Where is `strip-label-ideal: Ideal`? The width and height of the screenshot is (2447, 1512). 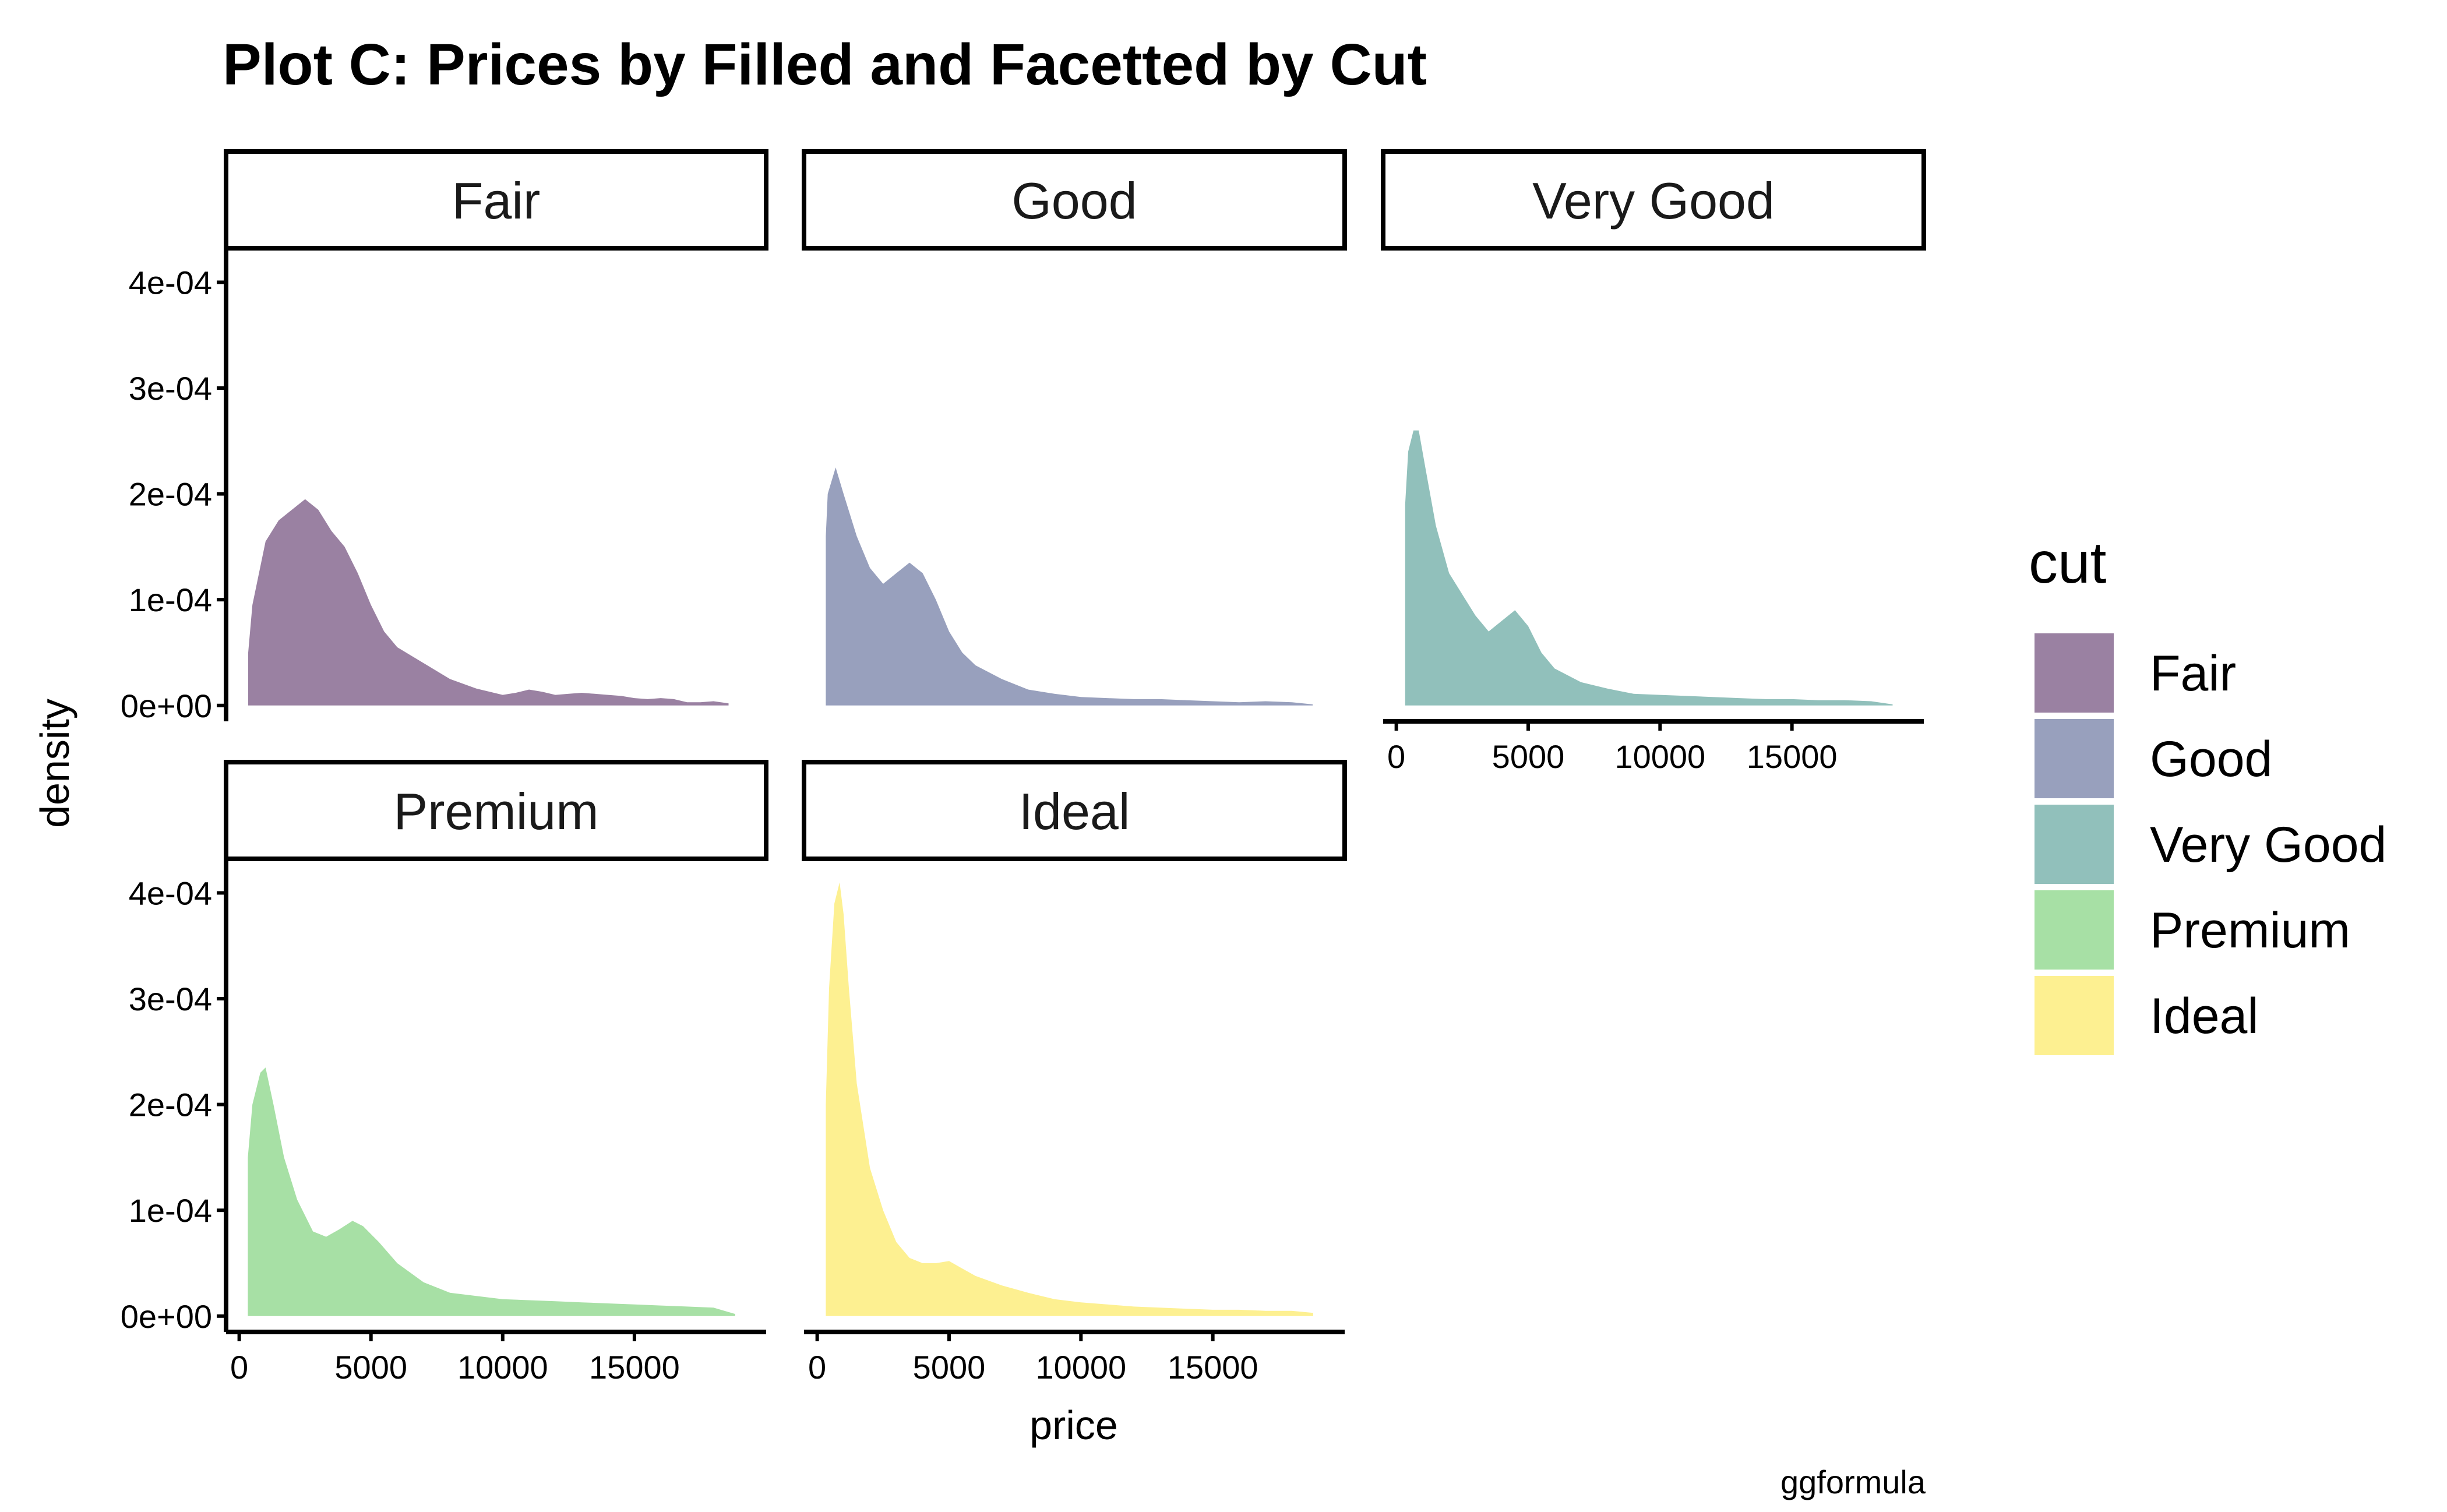
strip-label-ideal: Ideal is located at coordinates (1074, 811).